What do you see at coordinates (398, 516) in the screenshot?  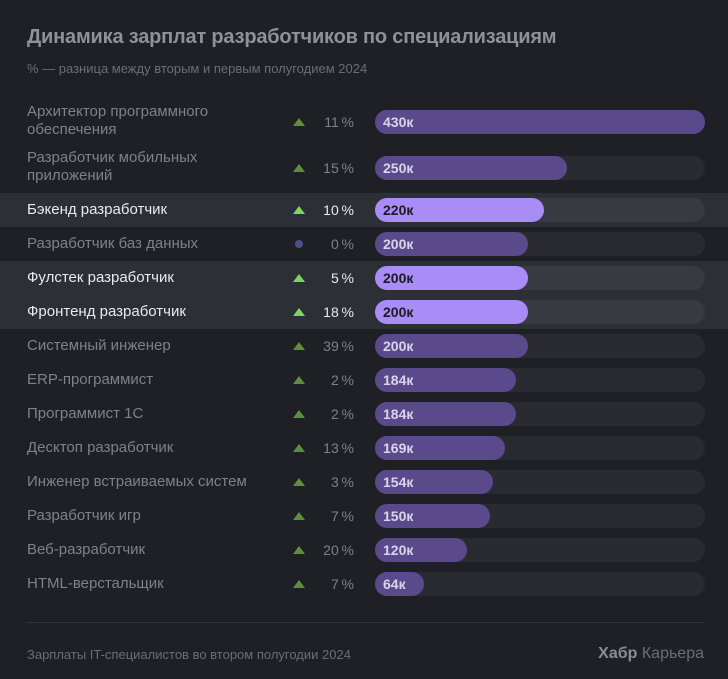 I see `bar-value-label: 150к` at bounding box center [398, 516].